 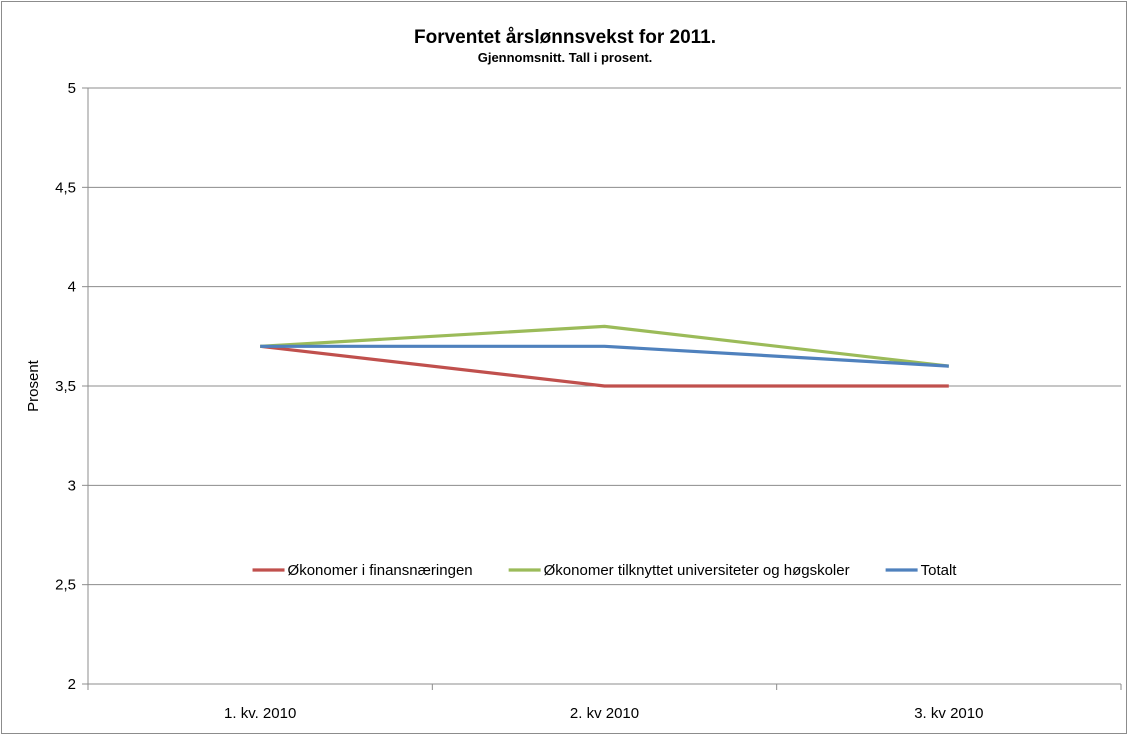 I want to click on x-axis-ticks: 1. kv. 2010 2. kv 2010 3. kv 2010, so click(x=604, y=703).